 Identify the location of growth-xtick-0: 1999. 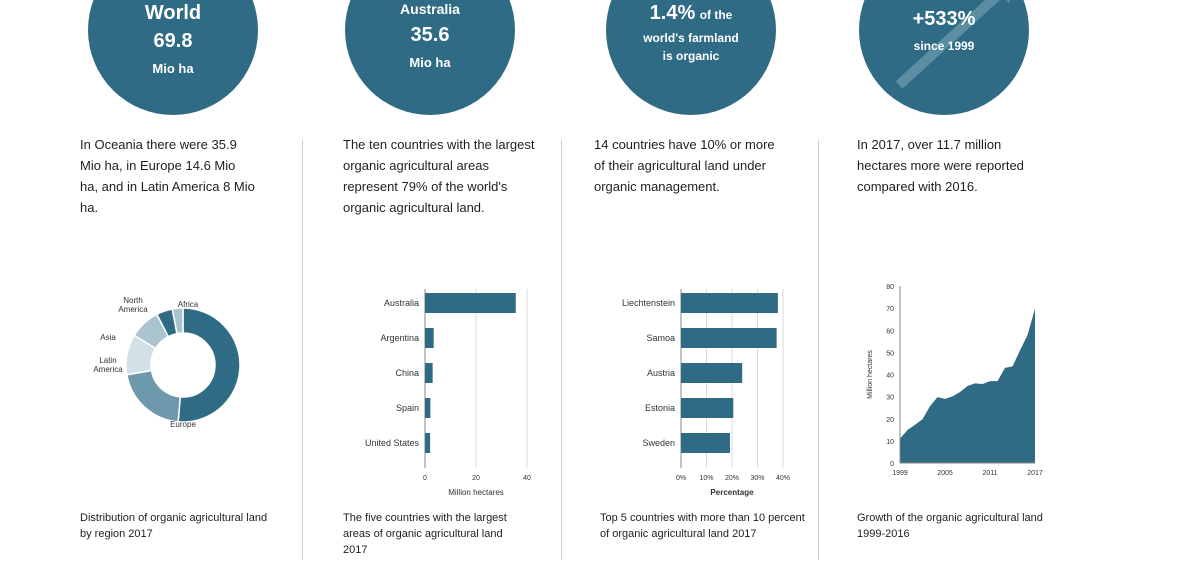
(900, 473).